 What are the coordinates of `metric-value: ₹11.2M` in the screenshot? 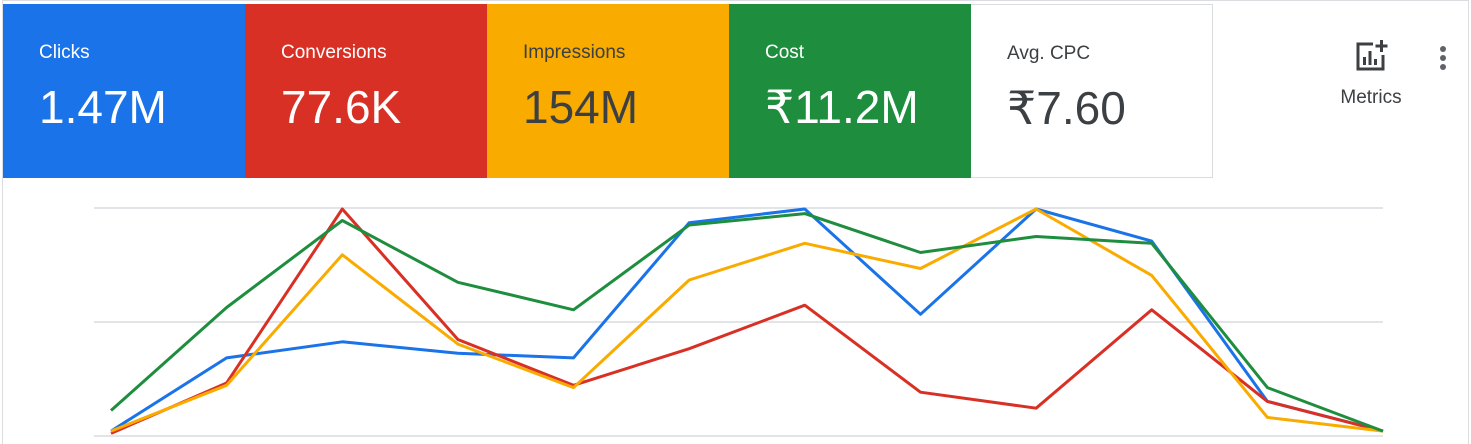 It's located at (842, 107).